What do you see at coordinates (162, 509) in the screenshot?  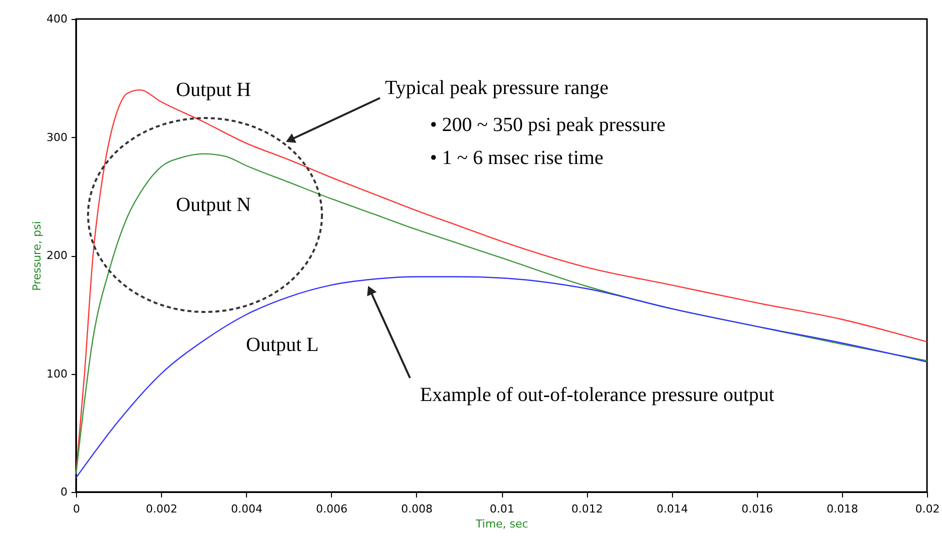 I see `x-tick-label: 0.002` at bounding box center [162, 509].